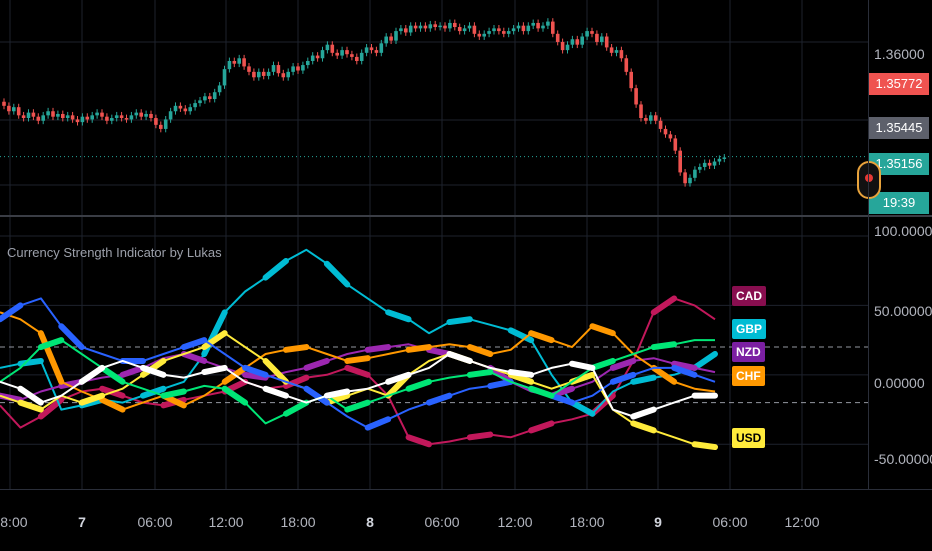  I want to click on series-segment-gbp, so click(459, 321).